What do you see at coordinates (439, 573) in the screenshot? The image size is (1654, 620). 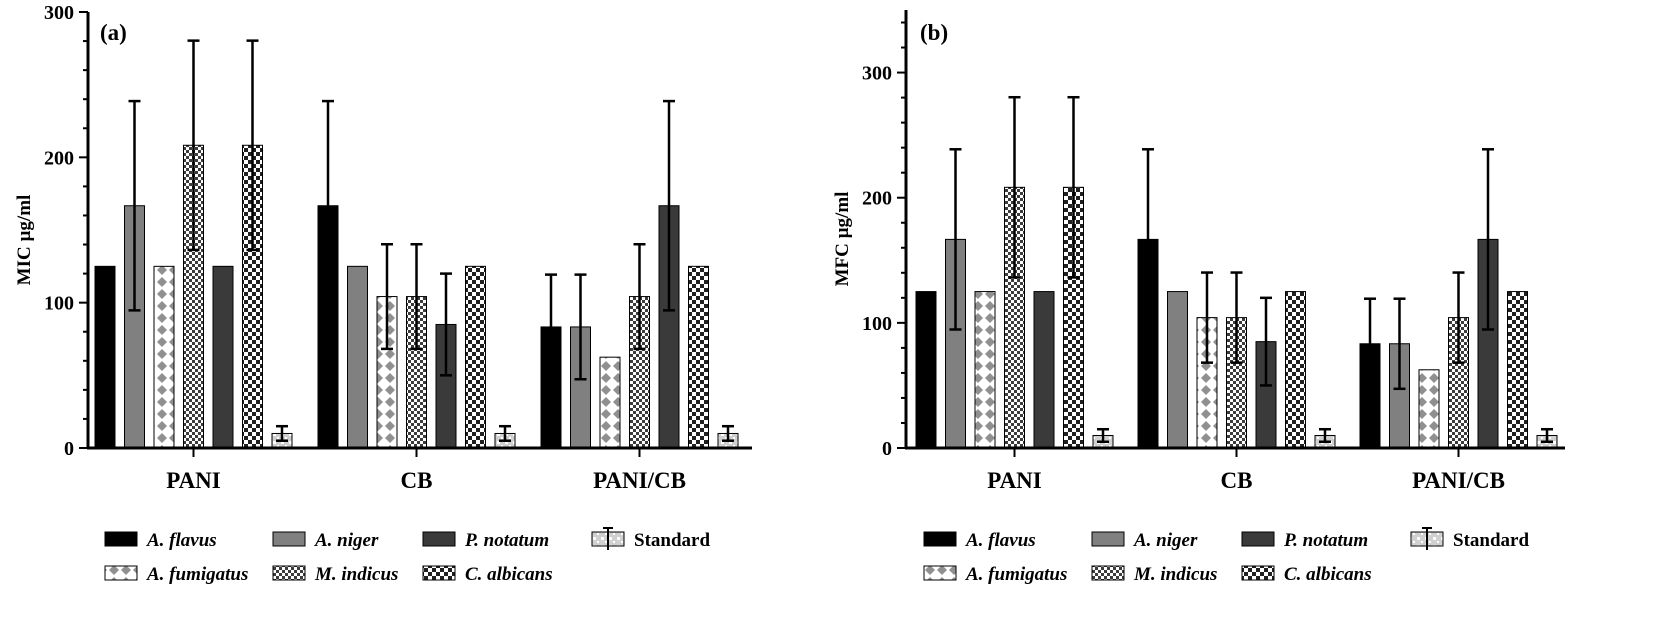 I see `legend-a-swatch-c-albicans` at bounding box center [439, 573].